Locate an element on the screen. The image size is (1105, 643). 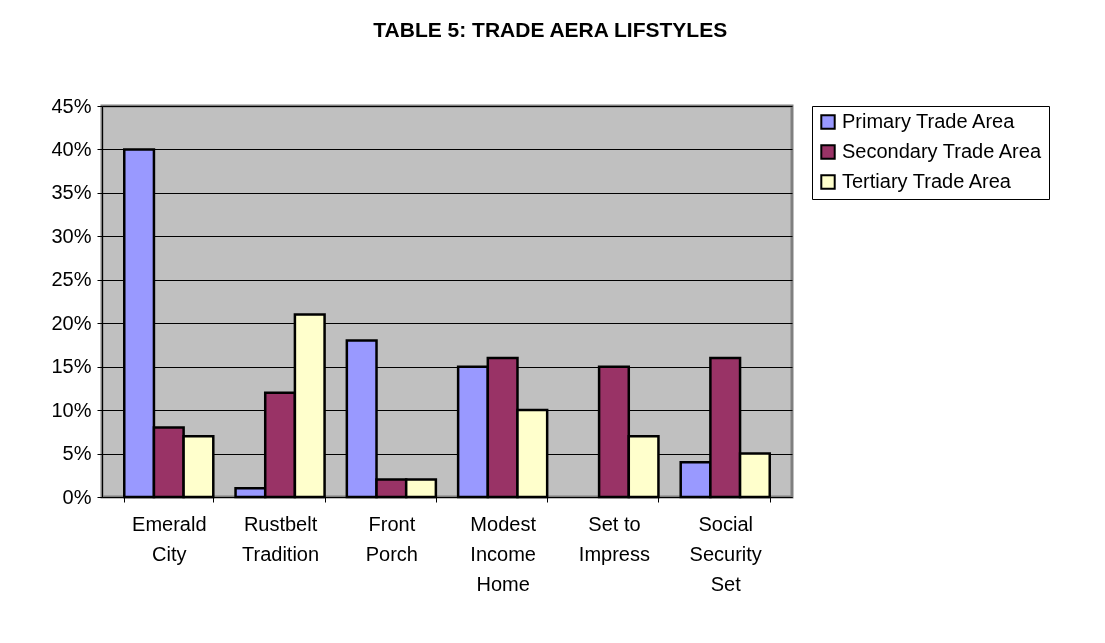
y-tick-label: 15% is located at coordinates (71, 366).